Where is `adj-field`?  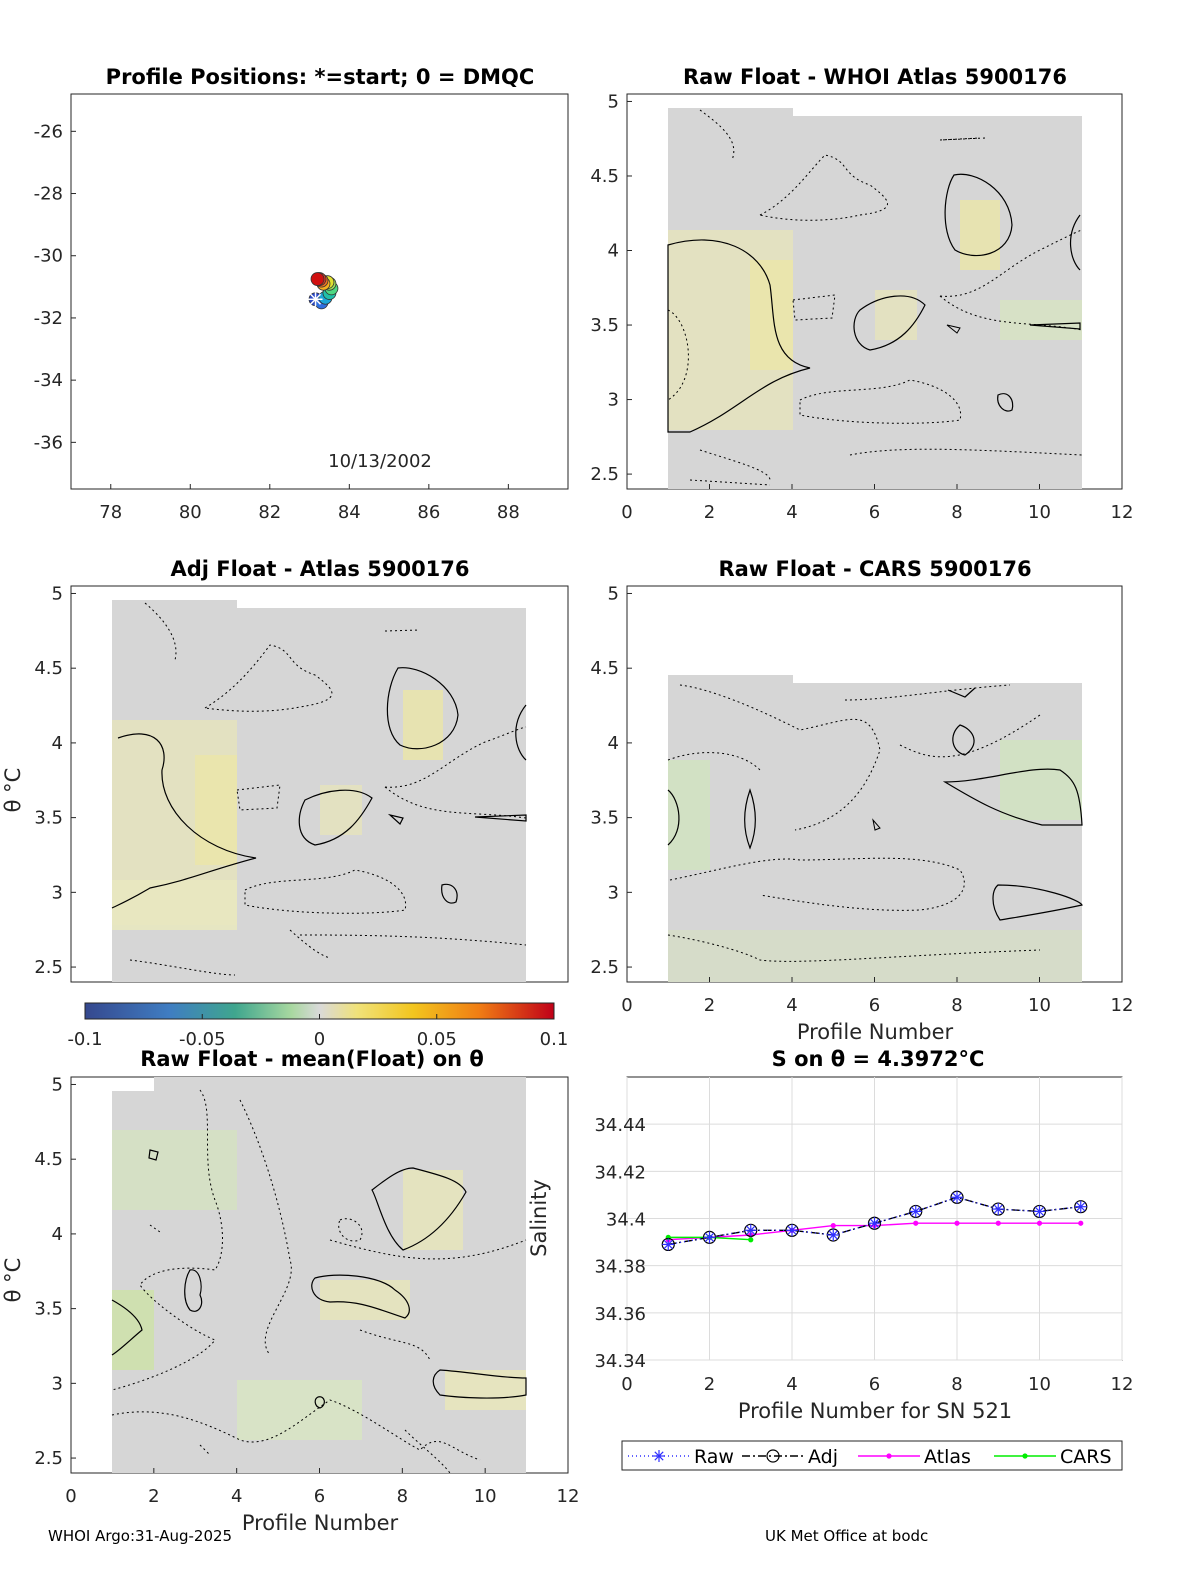 adj-field is located at coordinates (319, 791).